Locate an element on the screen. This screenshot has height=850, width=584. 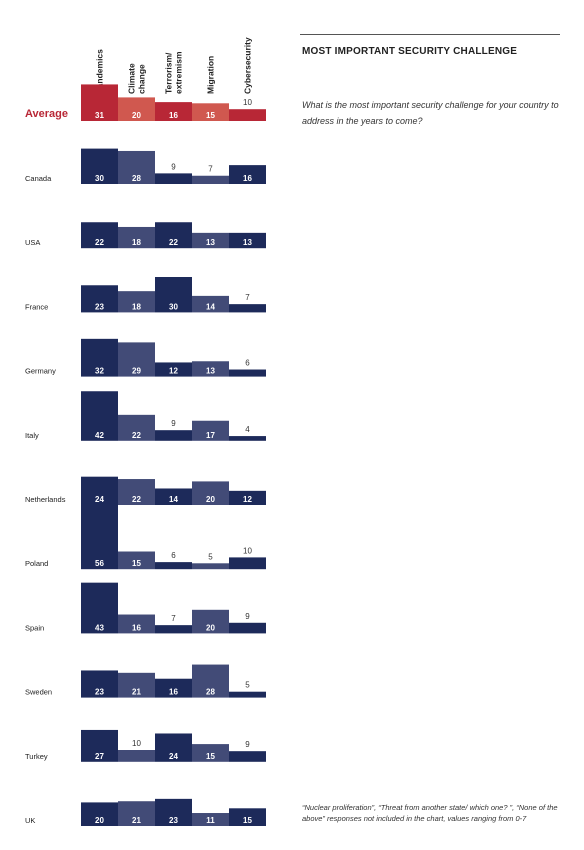
bar-france-terrorism-extremism is located at coordinates (173, 295).